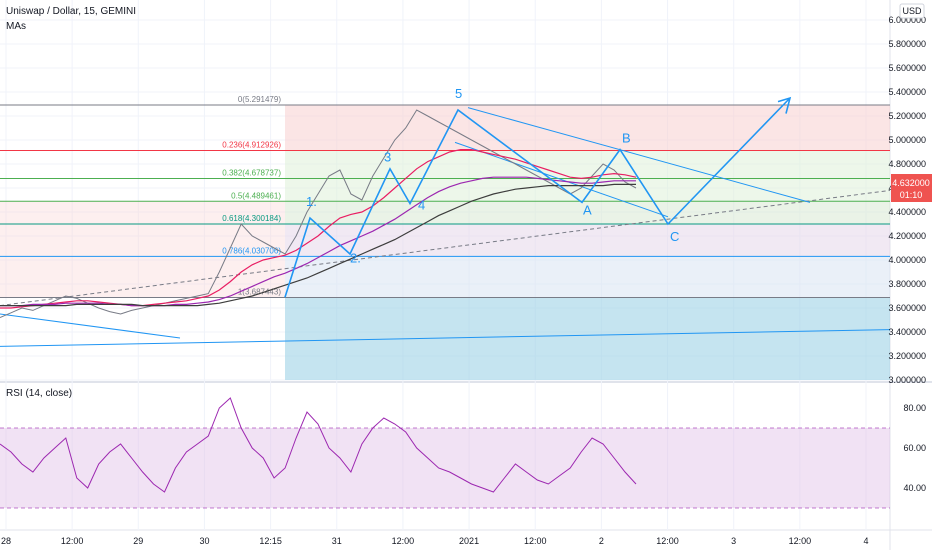  Describe the element at coordinates (256, 195) in the screenshot. I see `fib-level-label: 0.5(4.489461)` at that location.